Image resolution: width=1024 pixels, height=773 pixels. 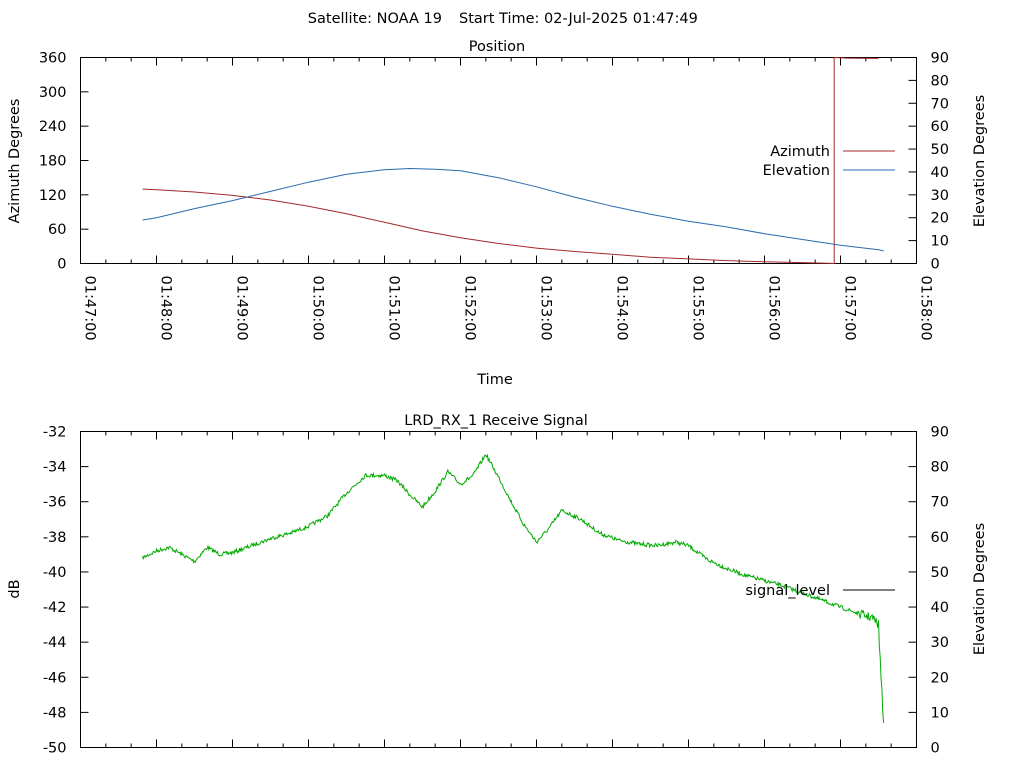 What do you see at coordinates (55, 643) in the screenshot?
I see `signal-y-tick-label: -44` at bounding box center [55, 643].